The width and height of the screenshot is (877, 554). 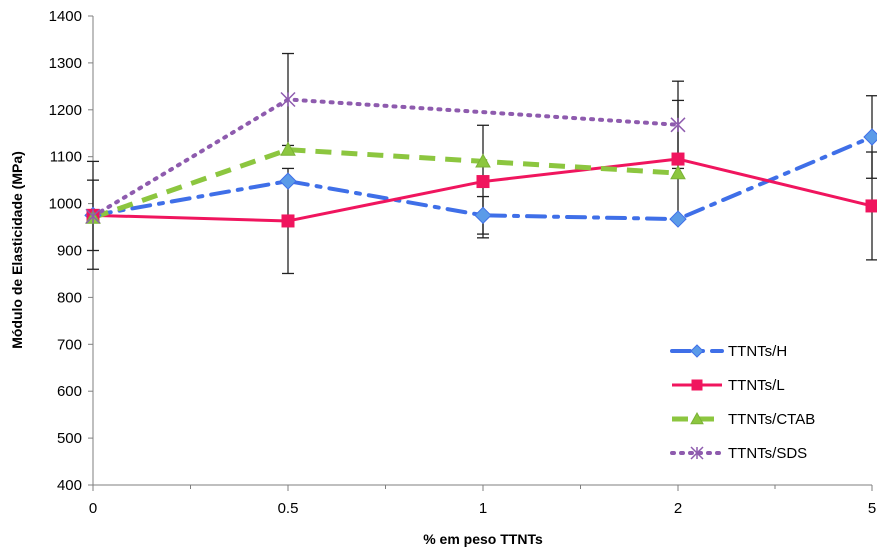 What do you see at coordinates (93, 508) in the screenshot?
I see `x-tick-label: 0` at bounding box center [93, 508].